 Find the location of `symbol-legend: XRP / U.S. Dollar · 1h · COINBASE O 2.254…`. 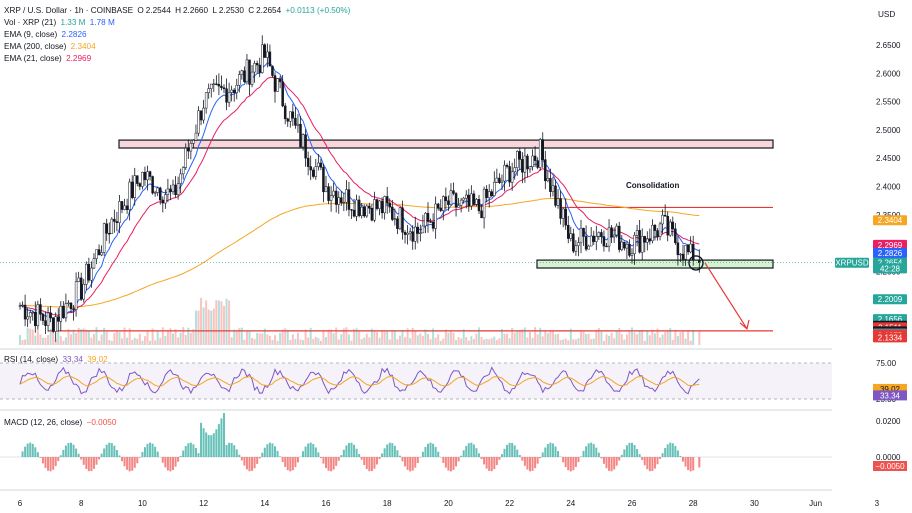

symbol-legend: XRP / U.S. Dollar · 1h · COINBASE O 2.254… is located at coordinates (177, 10).